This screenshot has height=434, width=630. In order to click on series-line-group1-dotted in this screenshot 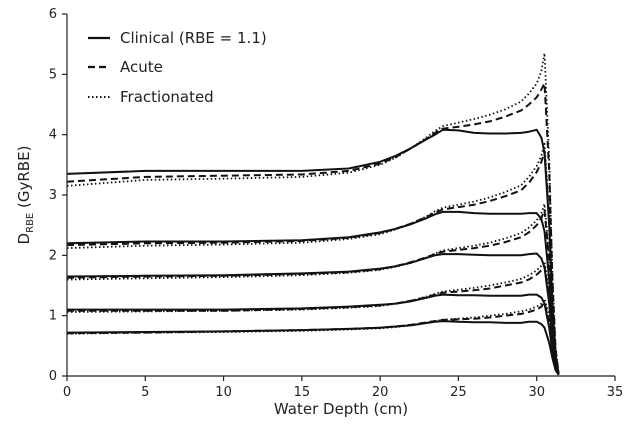, I will do `click(313, 336)`.